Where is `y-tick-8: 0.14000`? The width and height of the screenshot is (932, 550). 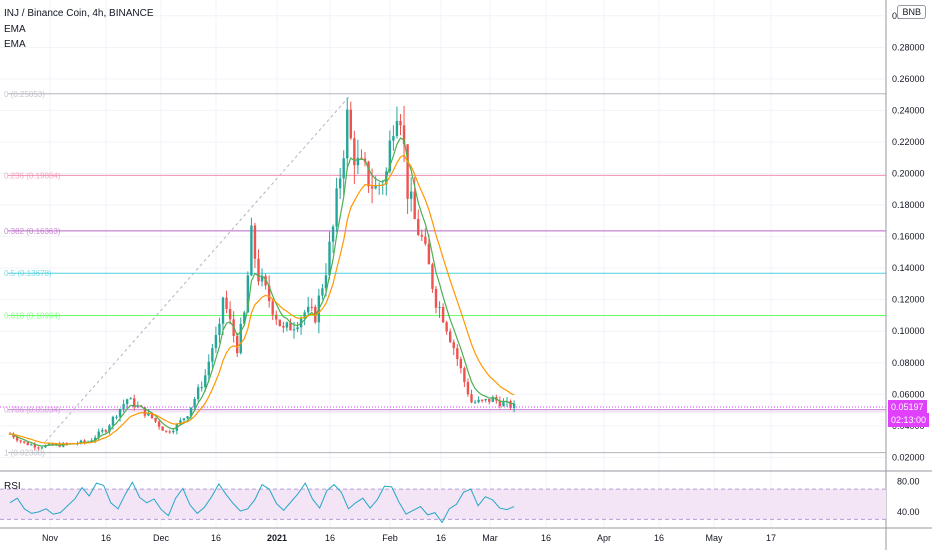
y-tick-8: 0.14000 is located at coordinates (908, 268).